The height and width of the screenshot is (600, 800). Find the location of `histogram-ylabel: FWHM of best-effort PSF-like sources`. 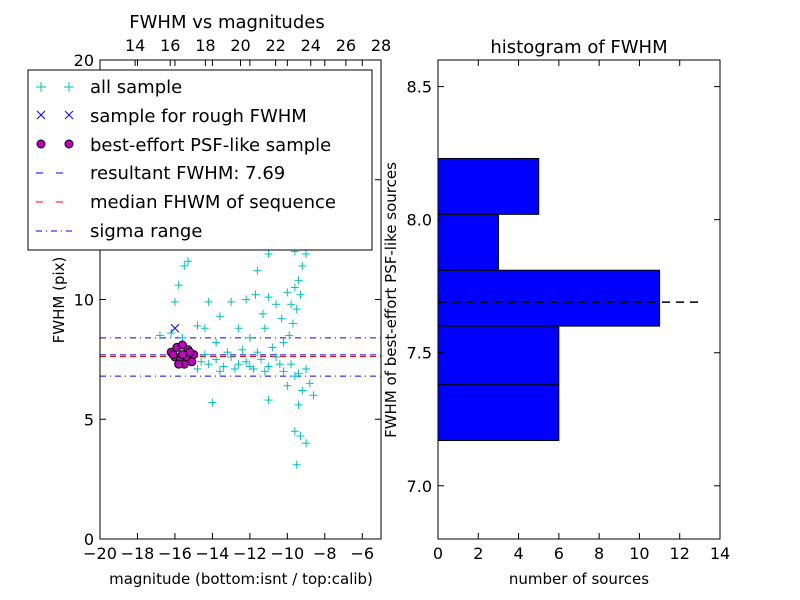

histogram-ylabel: FWHM of best-effort PSF-like sources is located at coordinates (391, 300).